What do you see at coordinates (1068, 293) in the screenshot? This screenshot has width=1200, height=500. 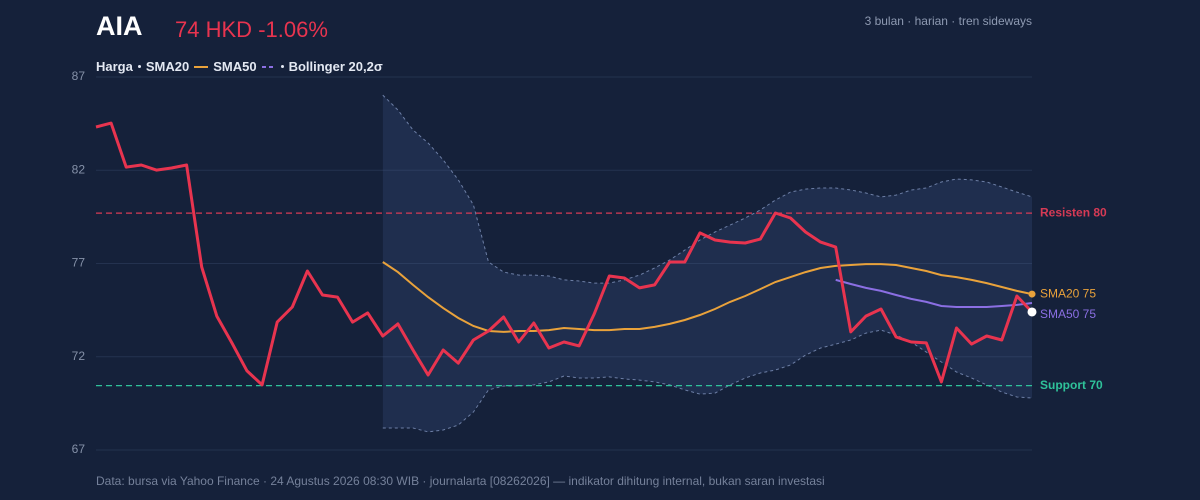 I see `end-label: SMA20 75` at bounding box center [1068, 293].